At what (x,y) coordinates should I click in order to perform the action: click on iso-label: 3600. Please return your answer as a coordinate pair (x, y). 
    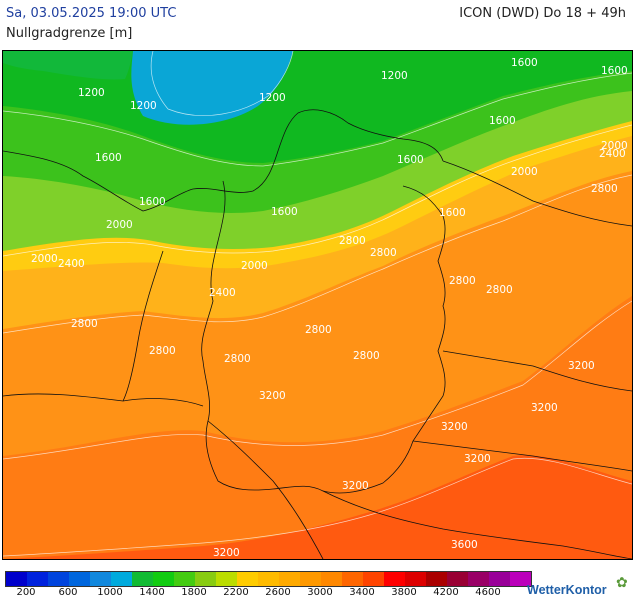
    Looking at the image, I should click on (464, 545).